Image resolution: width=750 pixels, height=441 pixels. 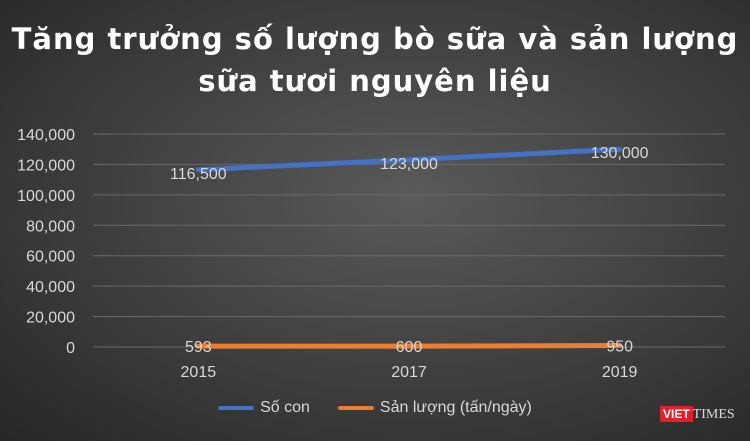 What do you see at coordinates (619, 347) in the screenshot?
I see `data-label: 950` at bounding box center [619, 347].